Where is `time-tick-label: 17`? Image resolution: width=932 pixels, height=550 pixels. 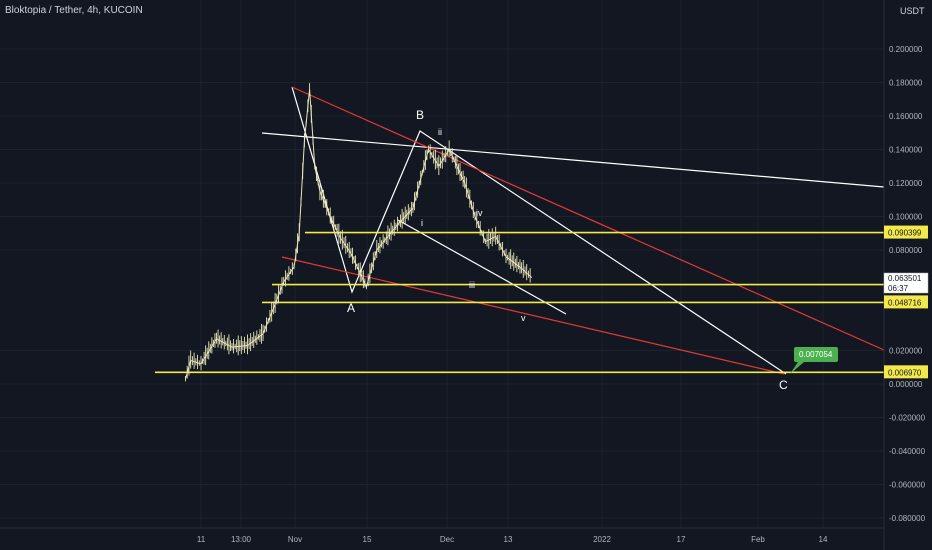 time-tick-label: 17 is located at coordinates (681, 539).